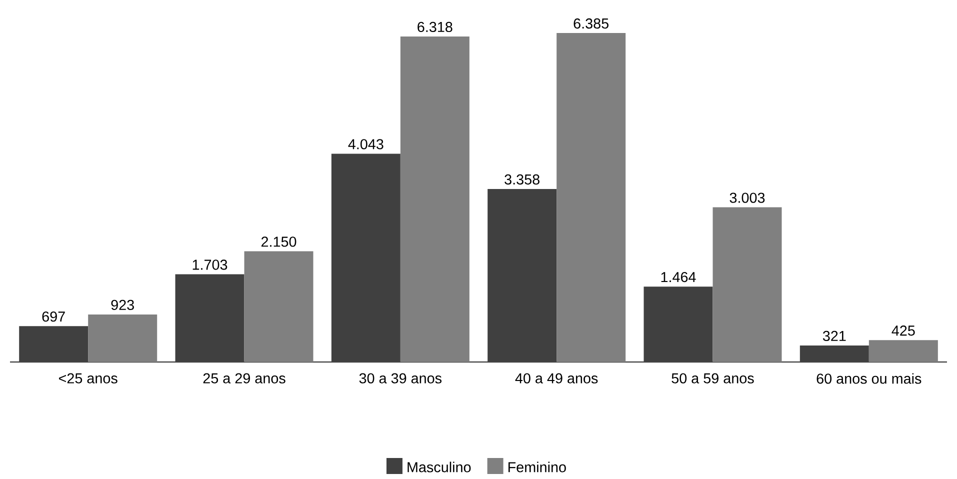  Describe the element at coordinates (537, 467) in the screenshot. I see `legend-label: Feminino` at that location.